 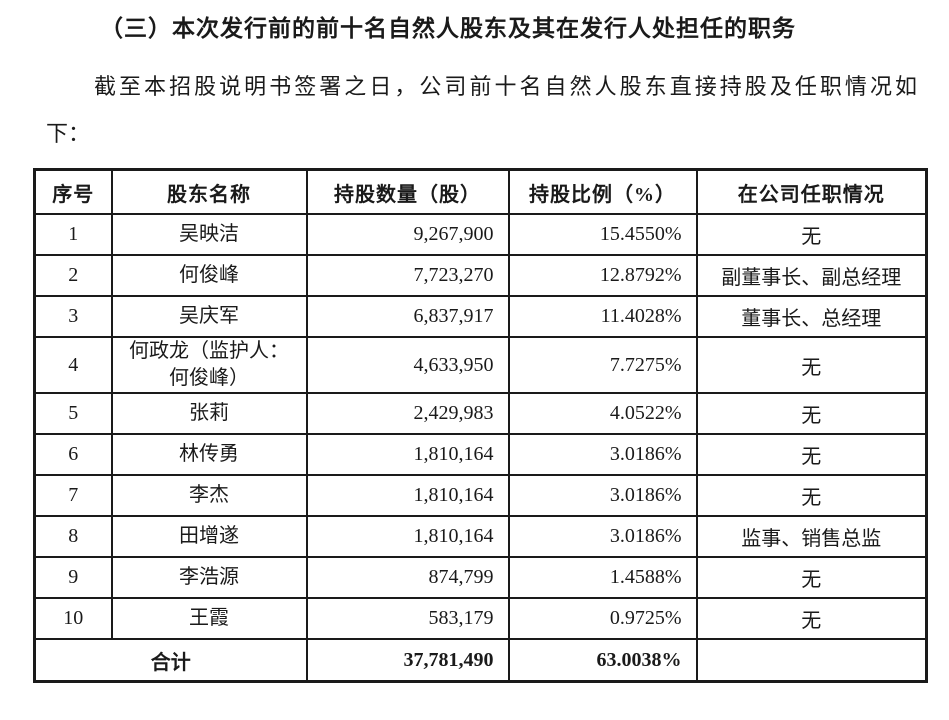 I want to click on shareholder-row: 4 何政龙（监护人： 何俊峰） 4,633,950 7.7275% 无, so click(x=480, y=365).